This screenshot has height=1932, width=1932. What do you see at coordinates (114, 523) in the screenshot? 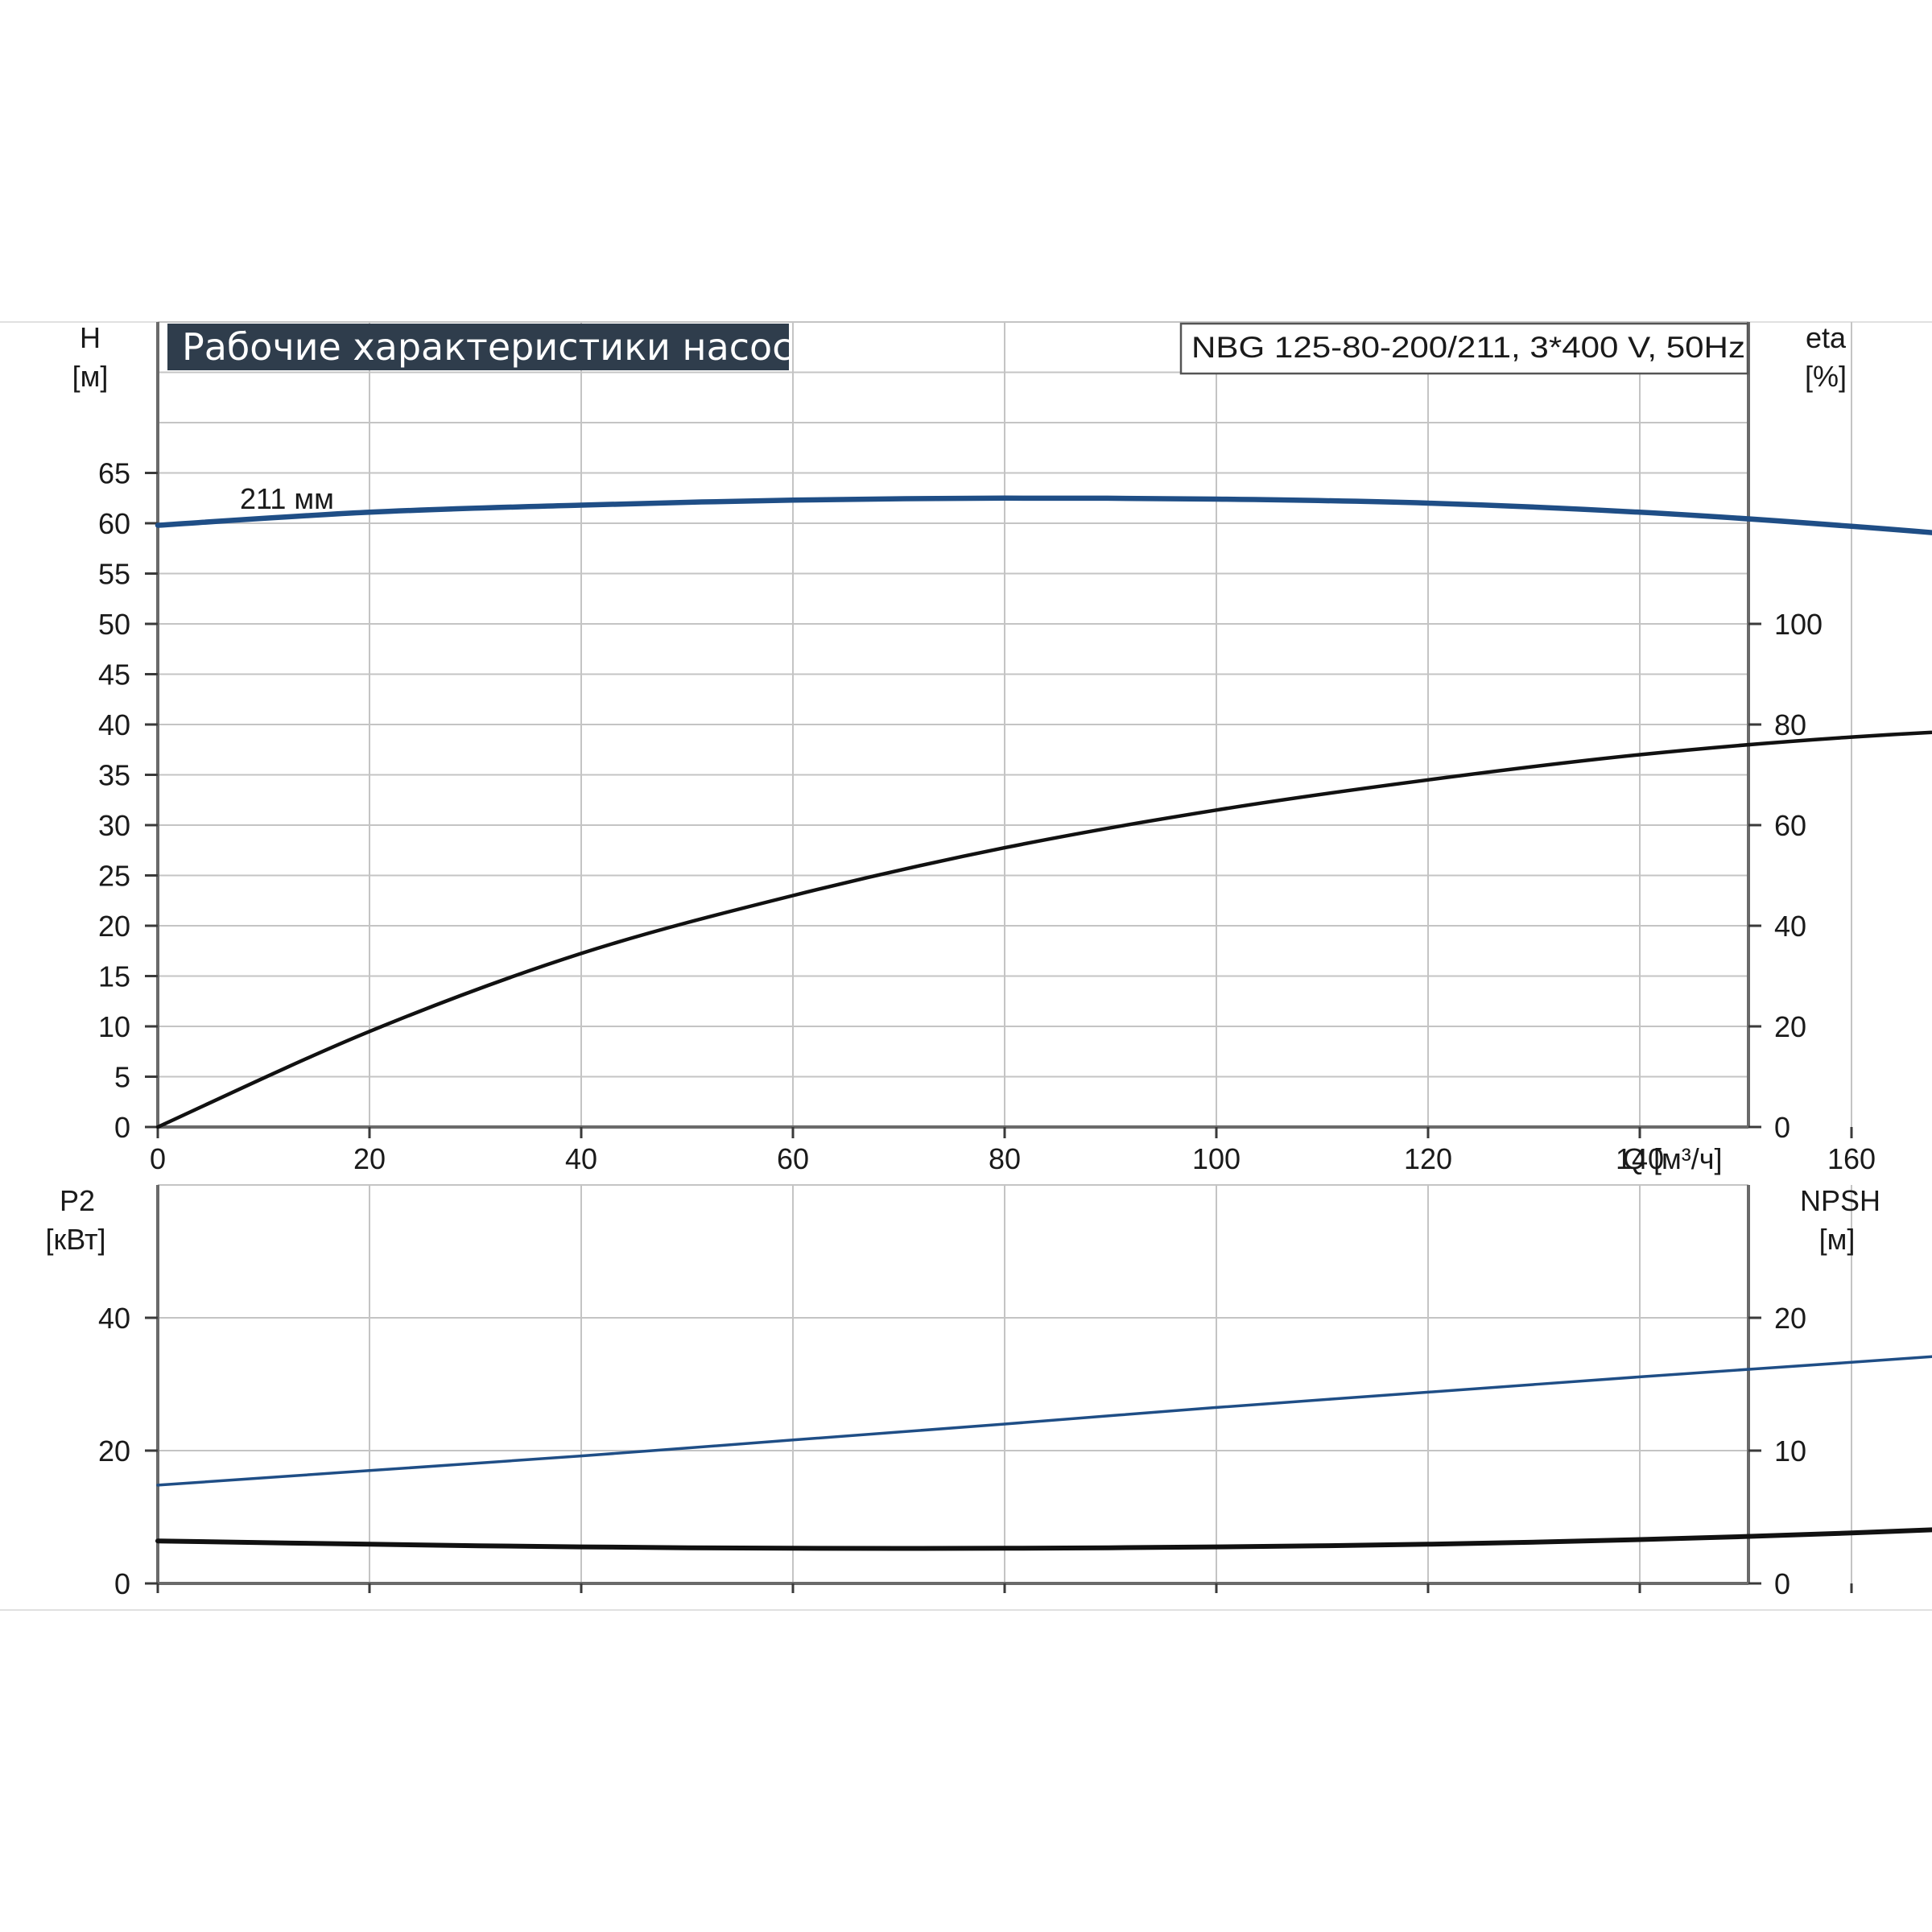
I see `h-tick-label: 60` at bounding box center [114, 523].